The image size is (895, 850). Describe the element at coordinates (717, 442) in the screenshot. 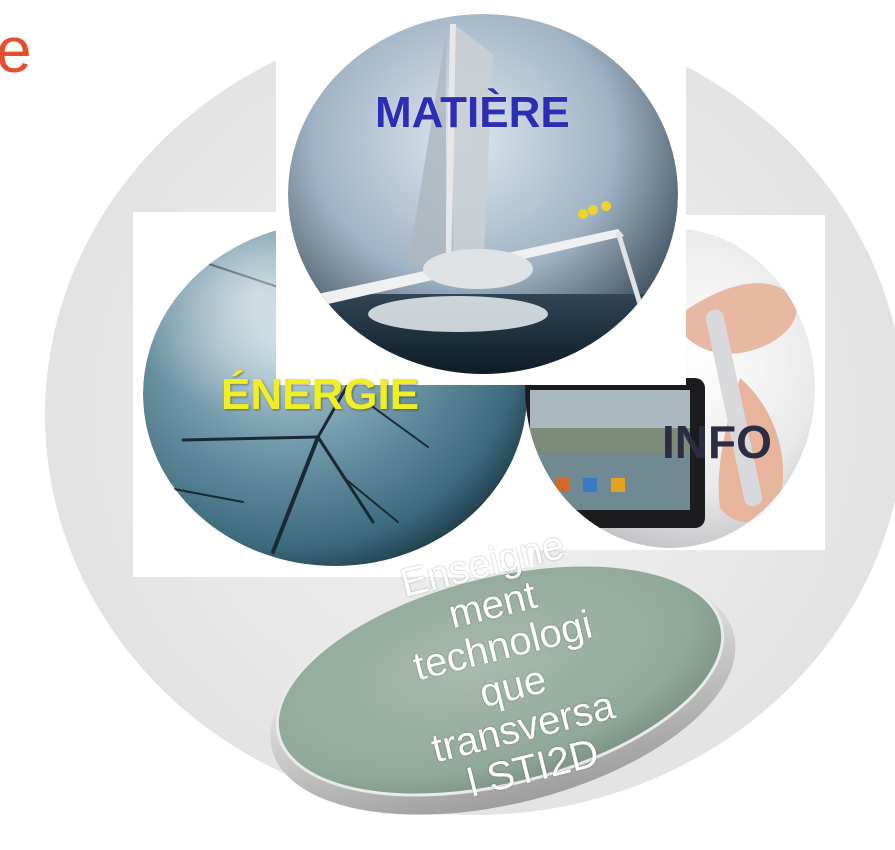

I see `info-label: INFO` at that location.